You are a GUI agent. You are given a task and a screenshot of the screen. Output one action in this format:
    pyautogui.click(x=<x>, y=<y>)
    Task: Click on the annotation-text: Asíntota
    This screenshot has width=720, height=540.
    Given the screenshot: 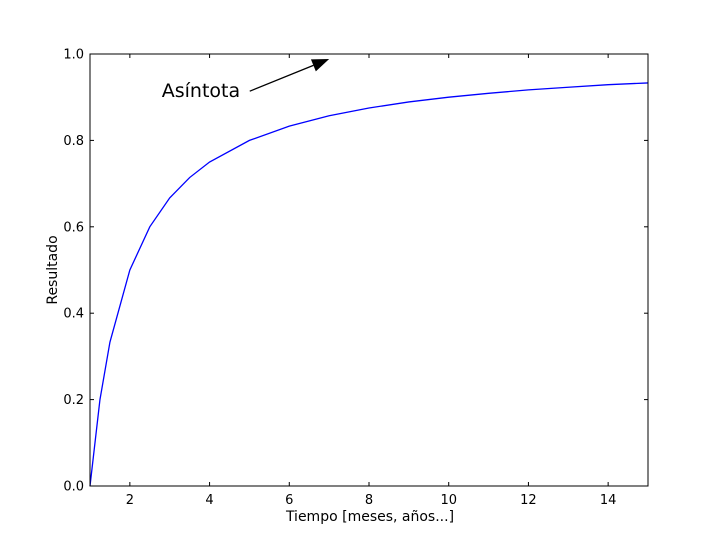 What is the action you would take?
    pyautogui.click(x=201, y=91)
    